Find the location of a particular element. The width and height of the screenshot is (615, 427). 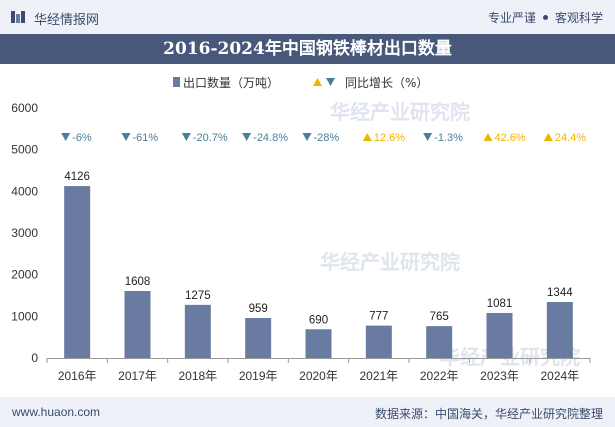

yoy-value-label: -61% is located at coordinates (146, 138).